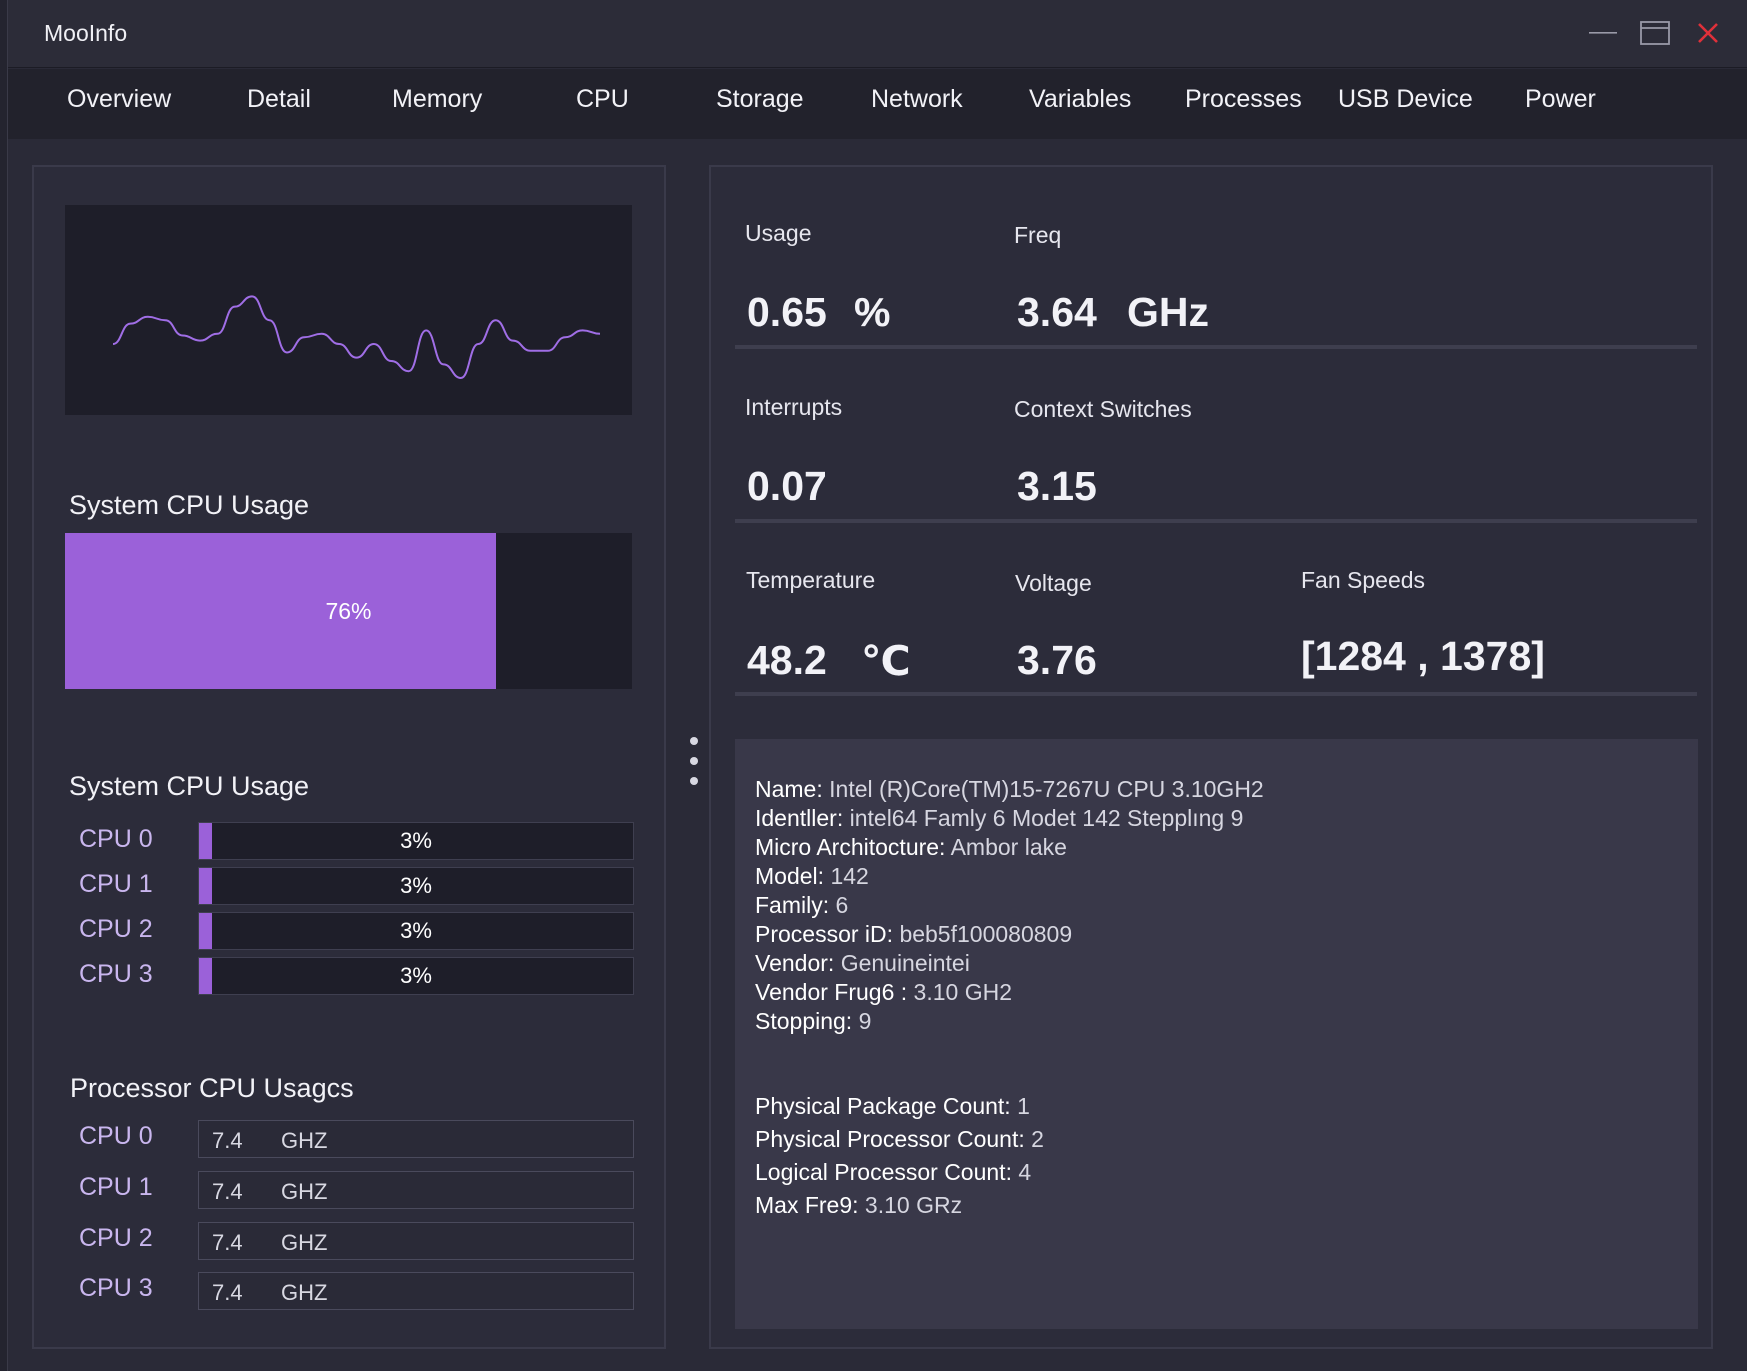 This screenshot has width=1747, height=1371. What do you see at coordinates (883, 1172) in the screenshot?
I see `info-key: Logical Processor Count:` at bounding box center [883, 1172].